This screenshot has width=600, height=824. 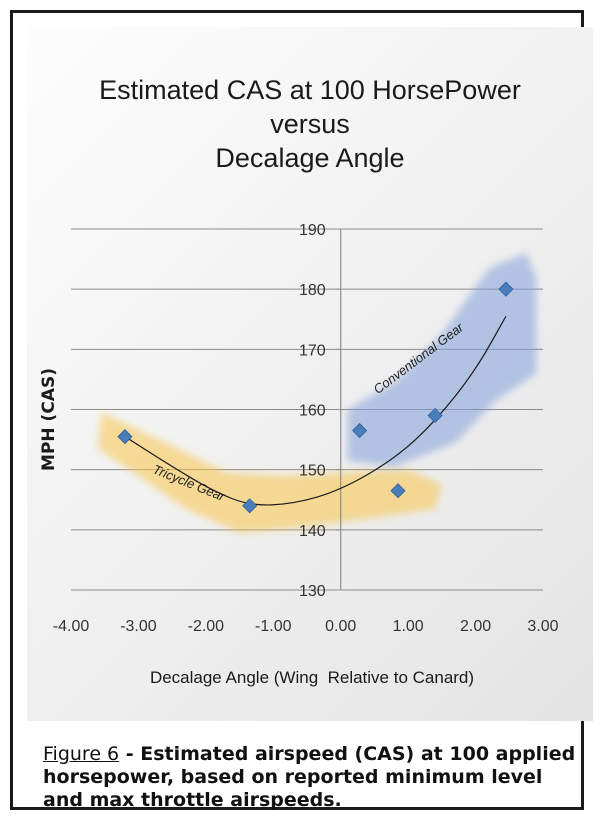 What do you see at coordinates (542, 626) in the screenshot?
I see `x-tick-label: 3.00` at bounding box center [542, 626].